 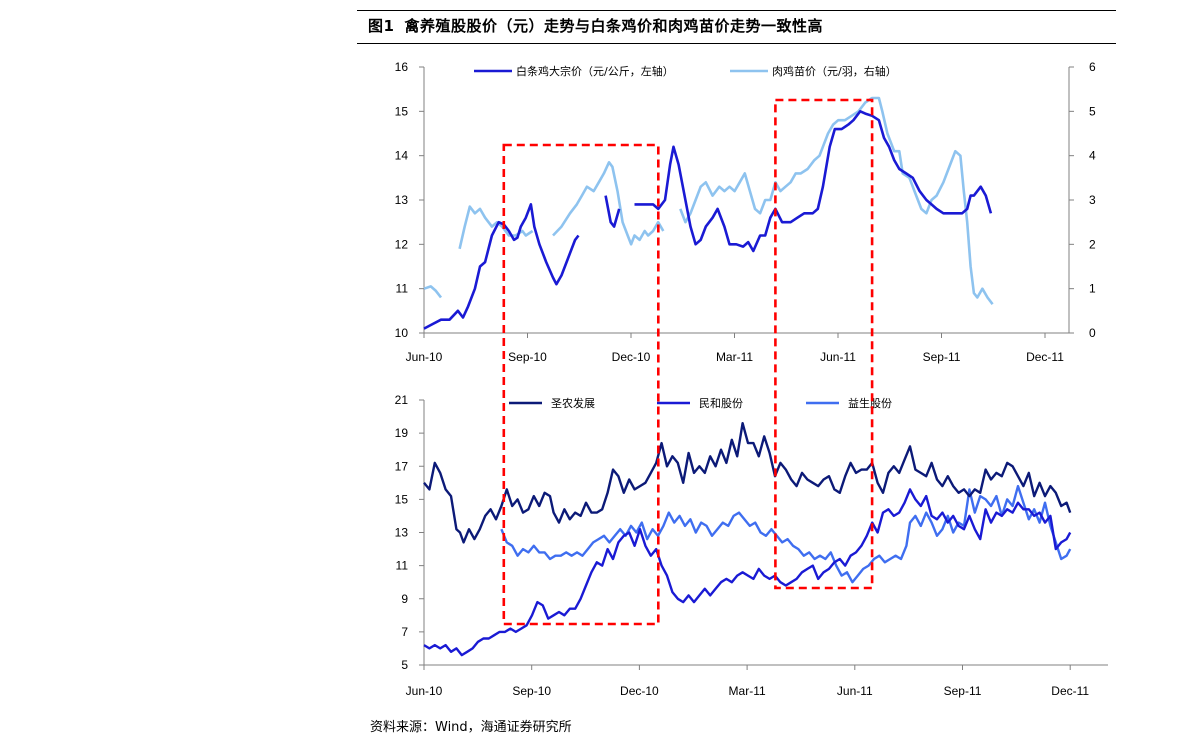 What do you see at coordinates (639, 691) in the screenshot?
I see `panel2-x-tick-label: Dec-10` at bounding box center [639, 691].